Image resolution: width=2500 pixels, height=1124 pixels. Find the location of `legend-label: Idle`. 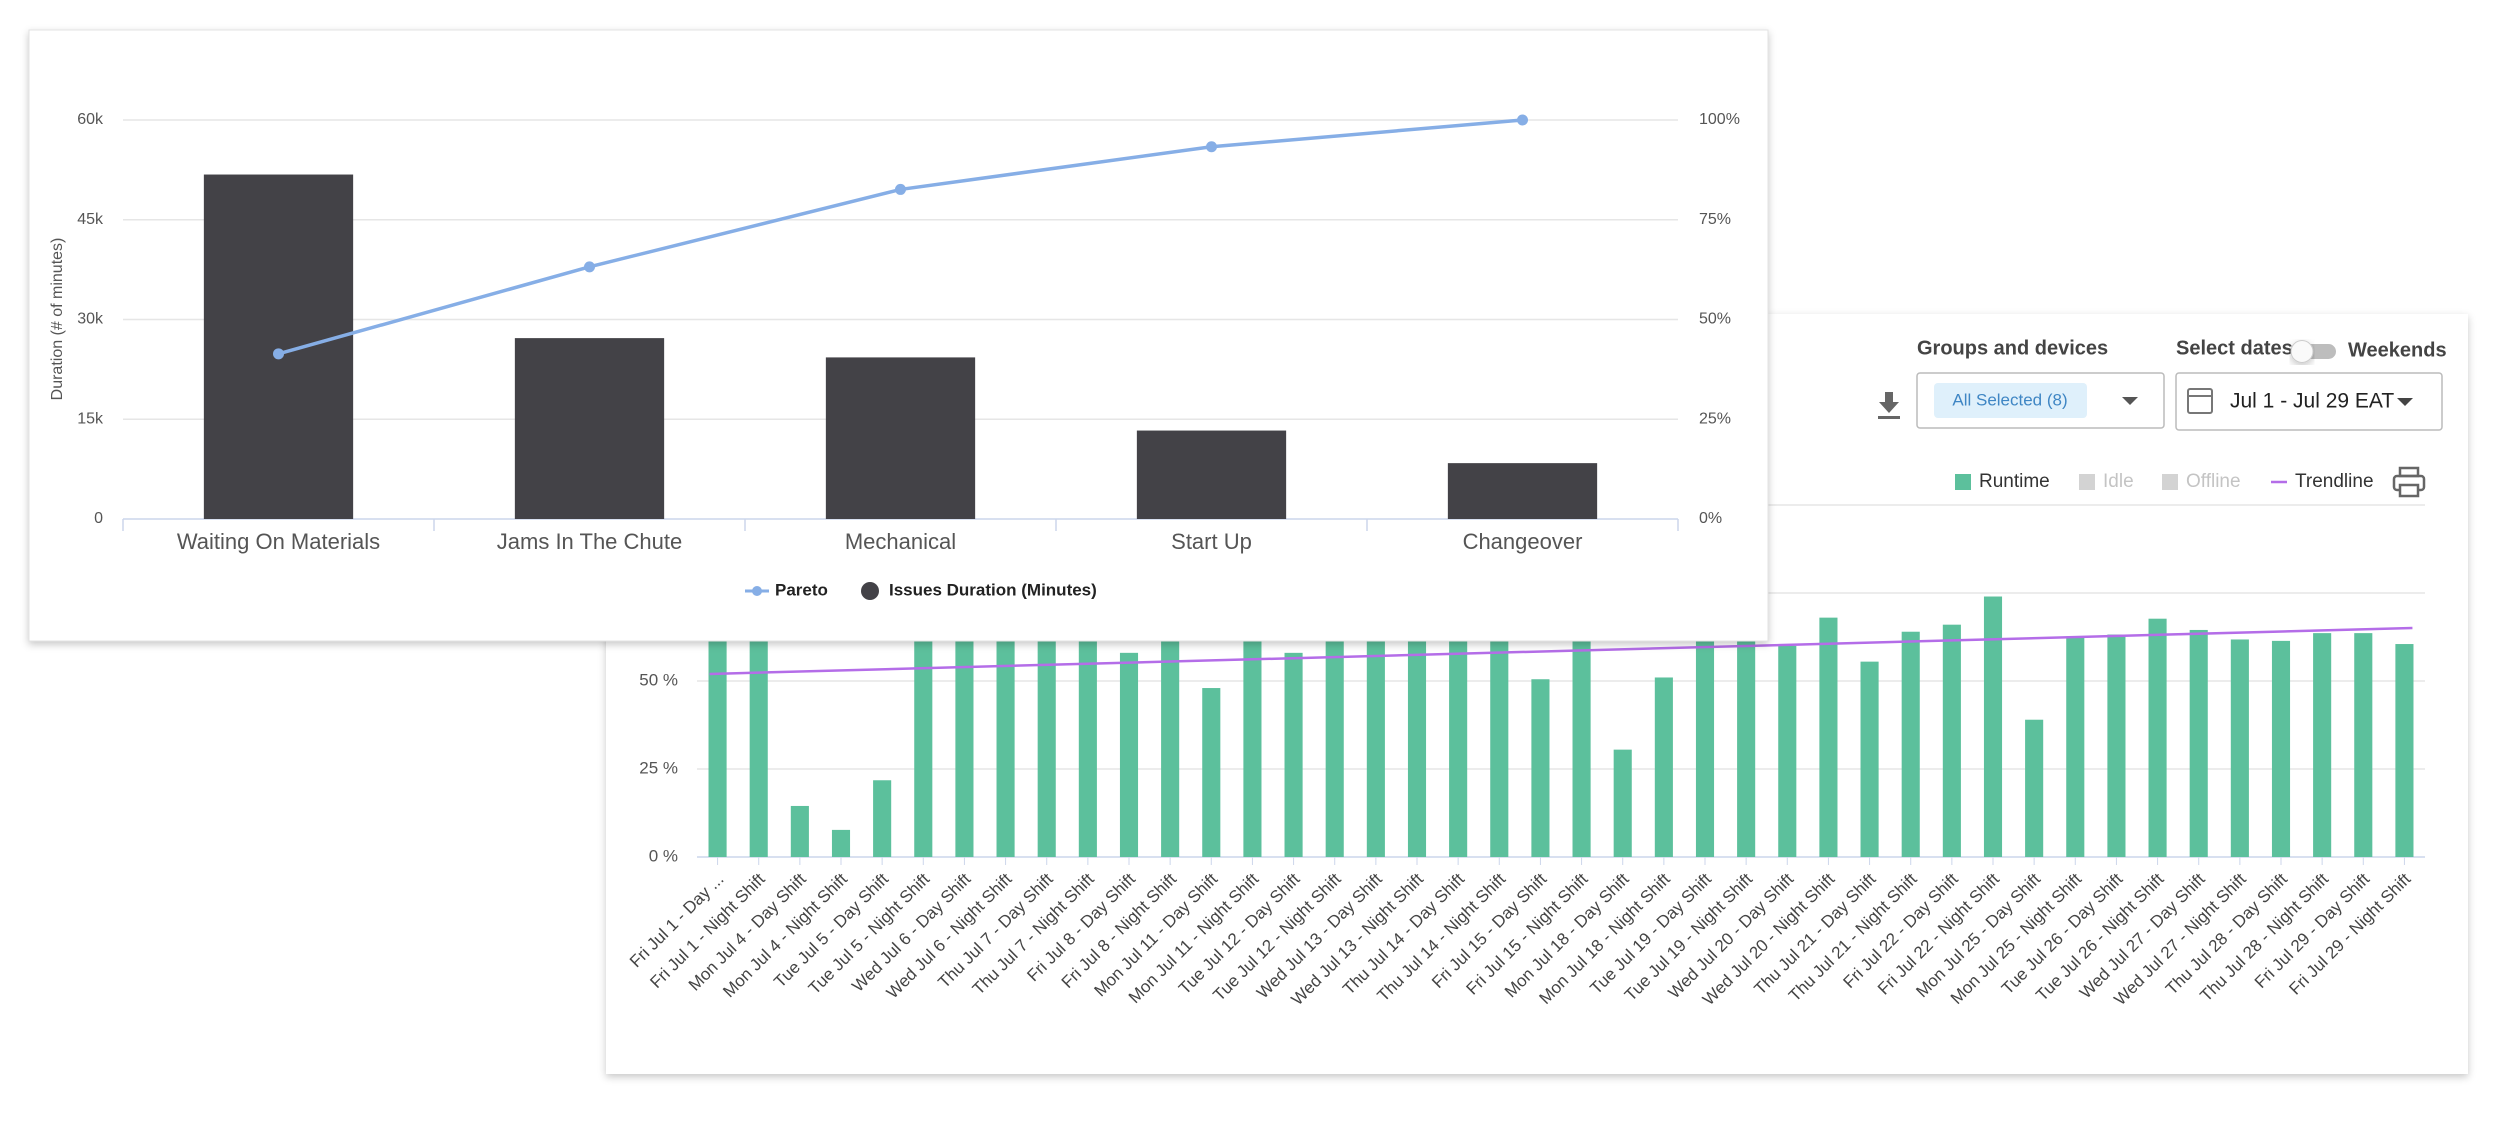

legend-label: Idle is located at coordinates (2118, 481).